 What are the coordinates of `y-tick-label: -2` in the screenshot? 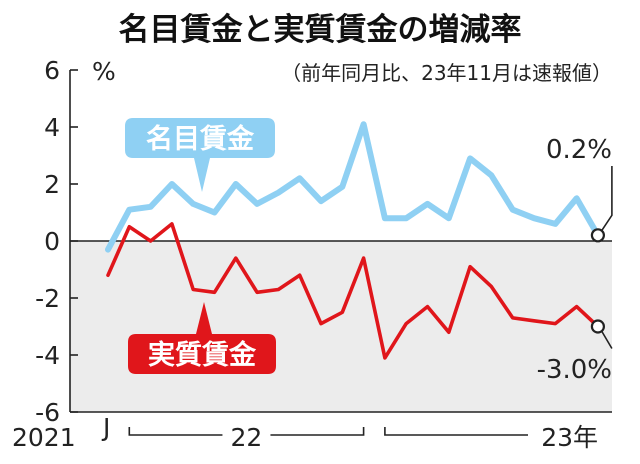 It's located at (47, 298).